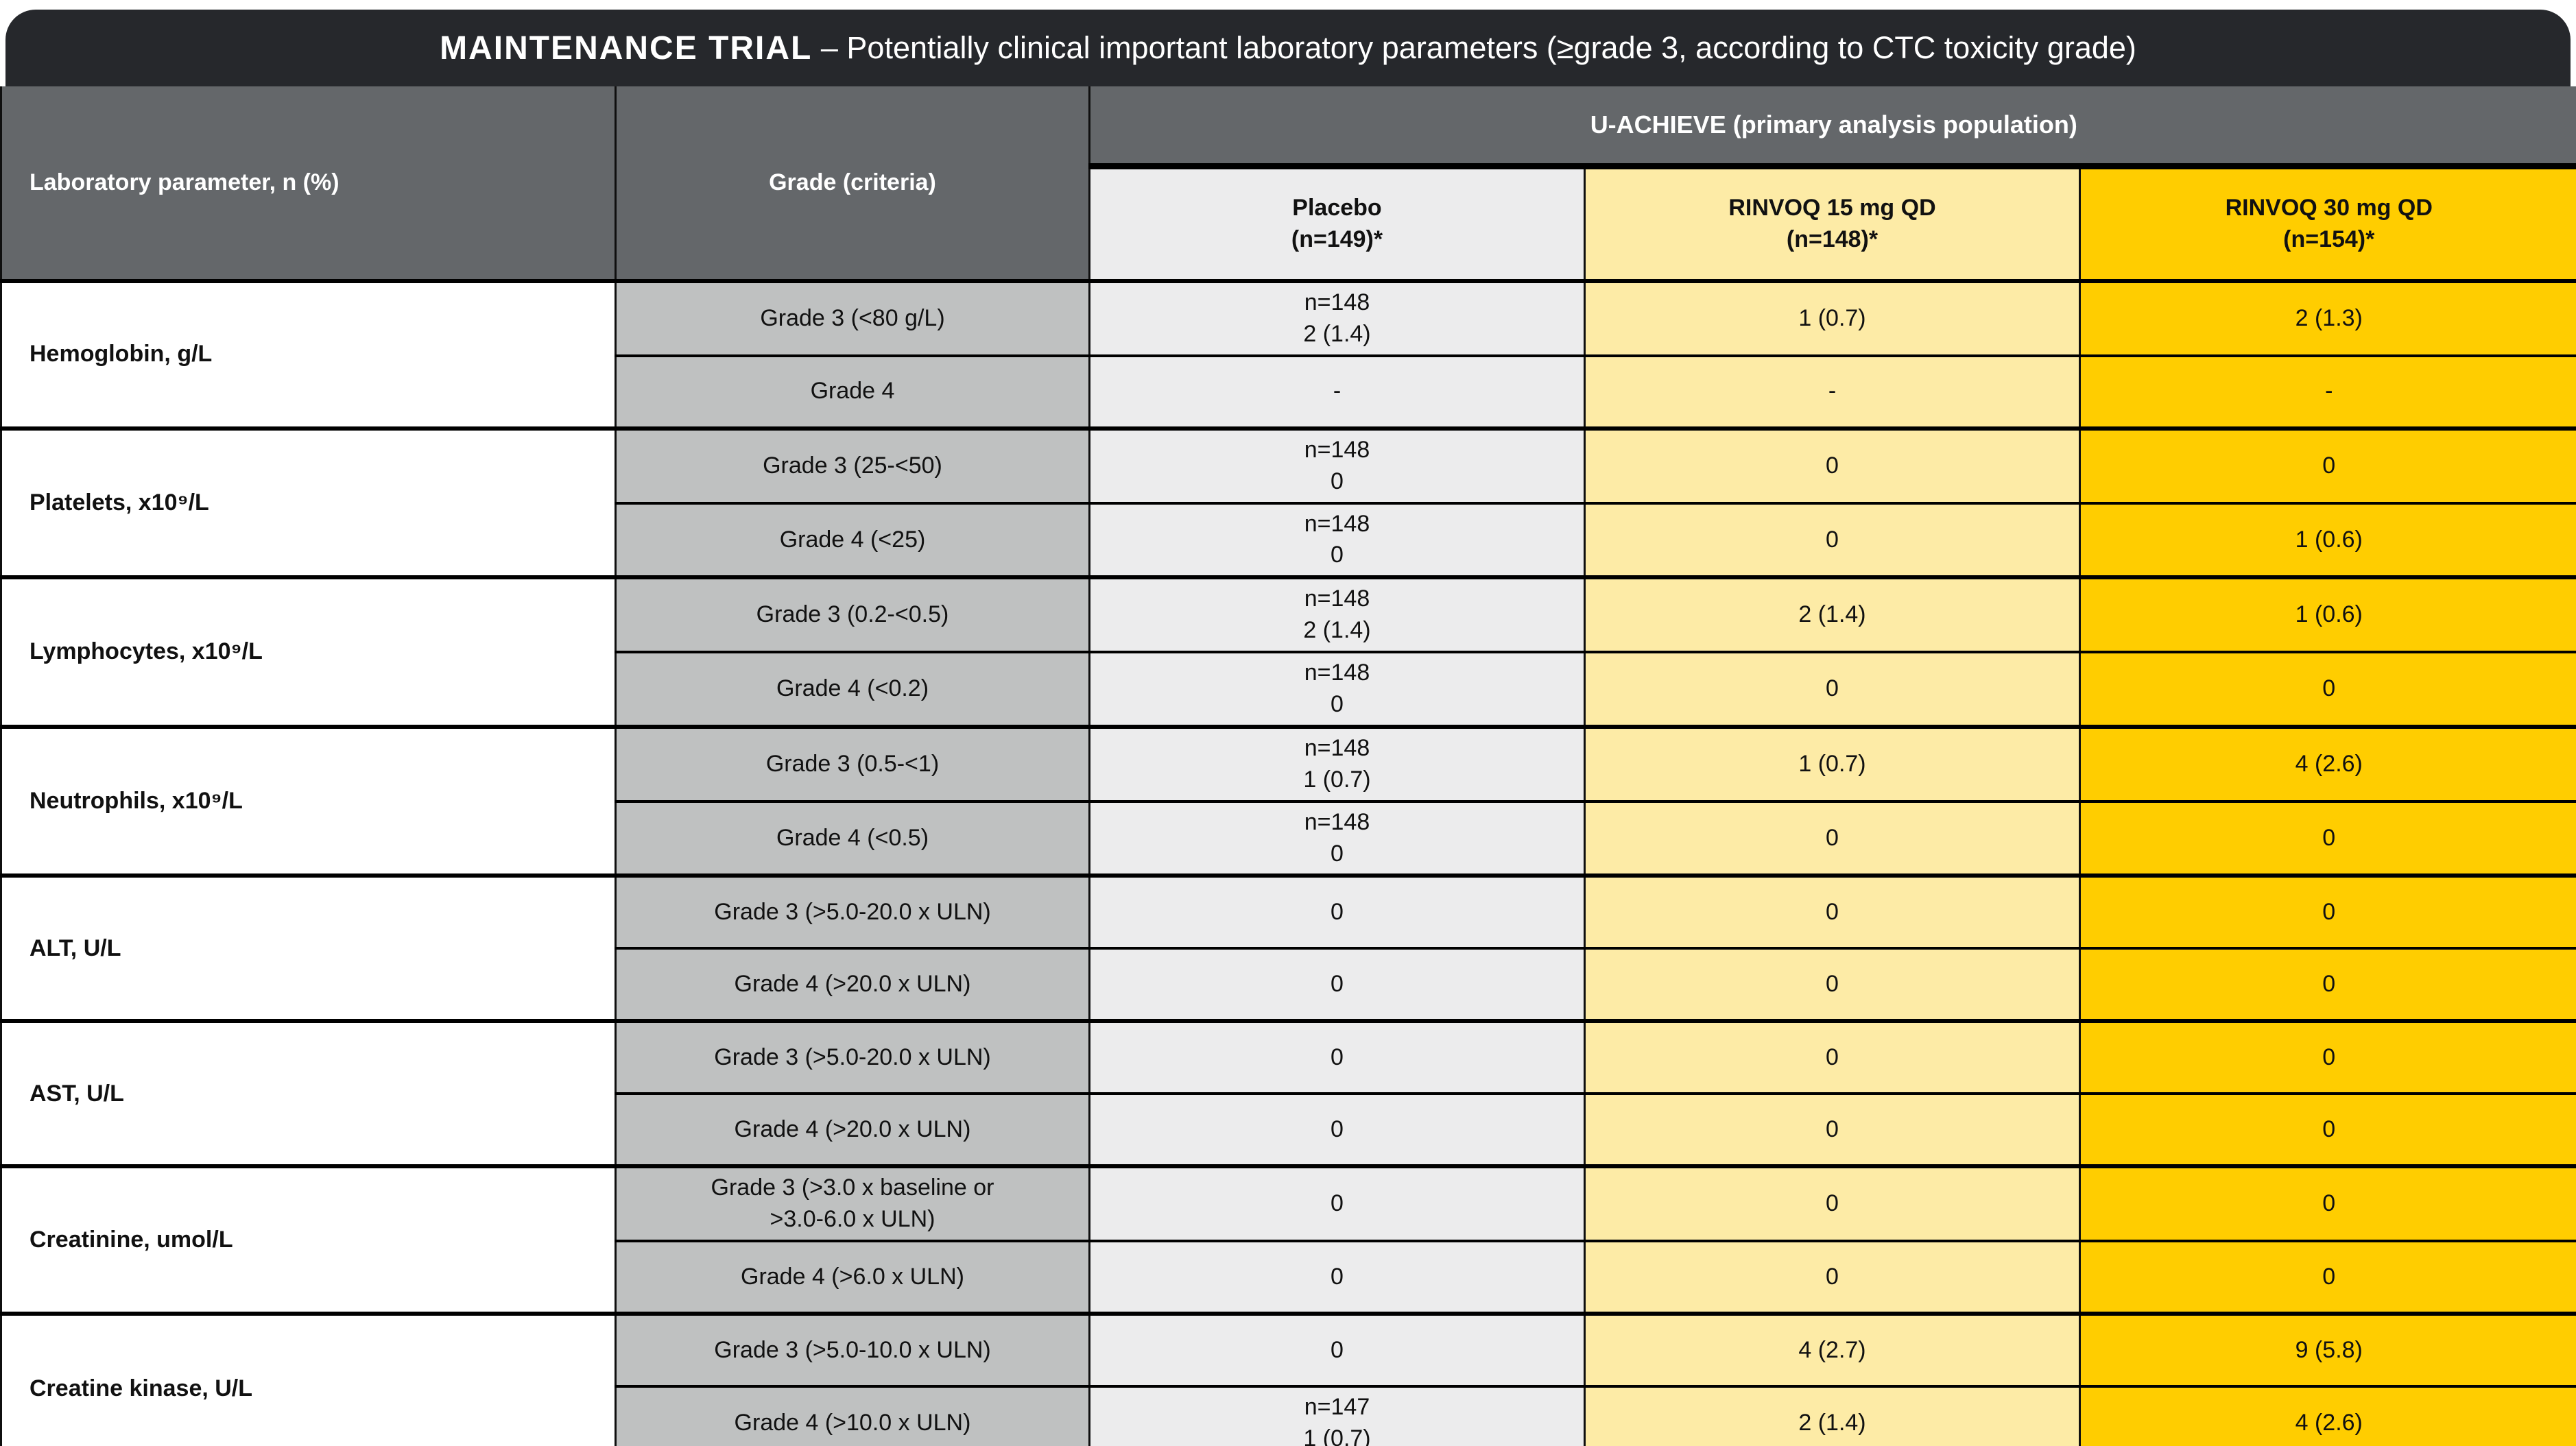 The height and width of the screenshot is (1446, 2576). I want to click on value-rinvoq-15: -, so click(1832, 391).